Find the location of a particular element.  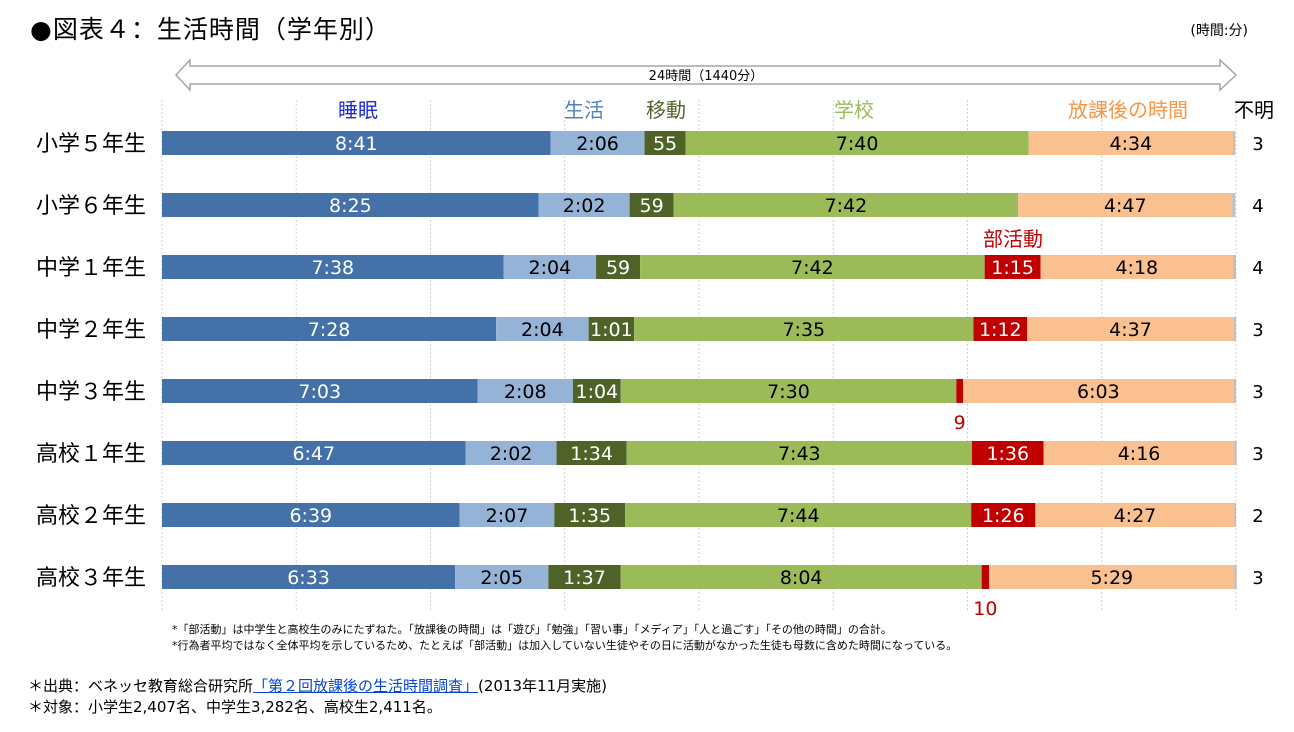

category-label: 高校２年生 is located at coordinates (91, 516).